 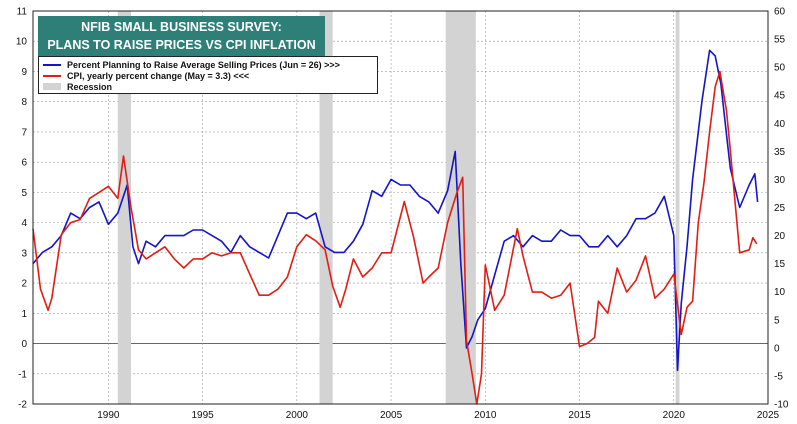 What do you see at coordinates (780, 292) in the screenshot?
I see `right-tick-label: 10` at bounding box center [780, 292].